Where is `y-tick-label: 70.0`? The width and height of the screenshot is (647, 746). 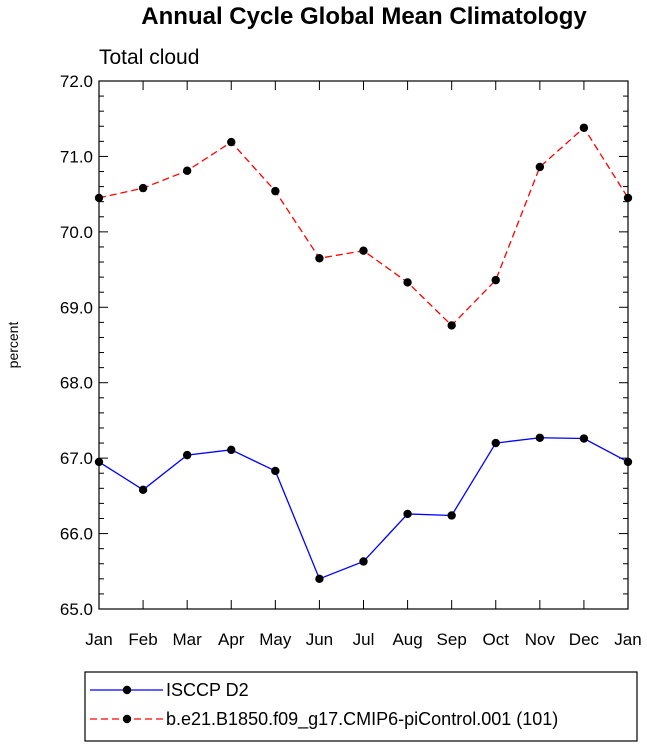 y-tick-label: 70.0 is located at coordinates (76, 232).